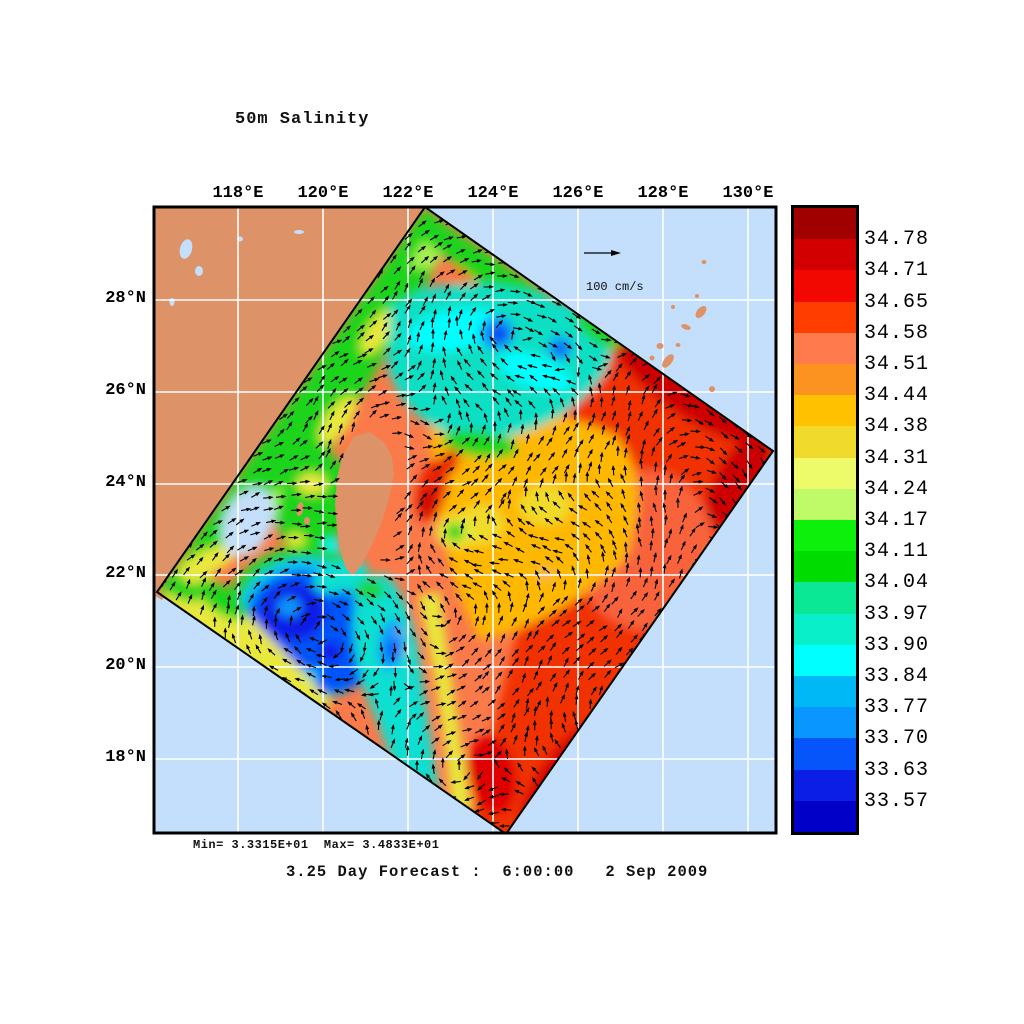 This screenshot has height=1024, width=1024. Describe the element at coordinates (897, 427) in the screenshot. I see `colorbar-label: 34.38` at that location.